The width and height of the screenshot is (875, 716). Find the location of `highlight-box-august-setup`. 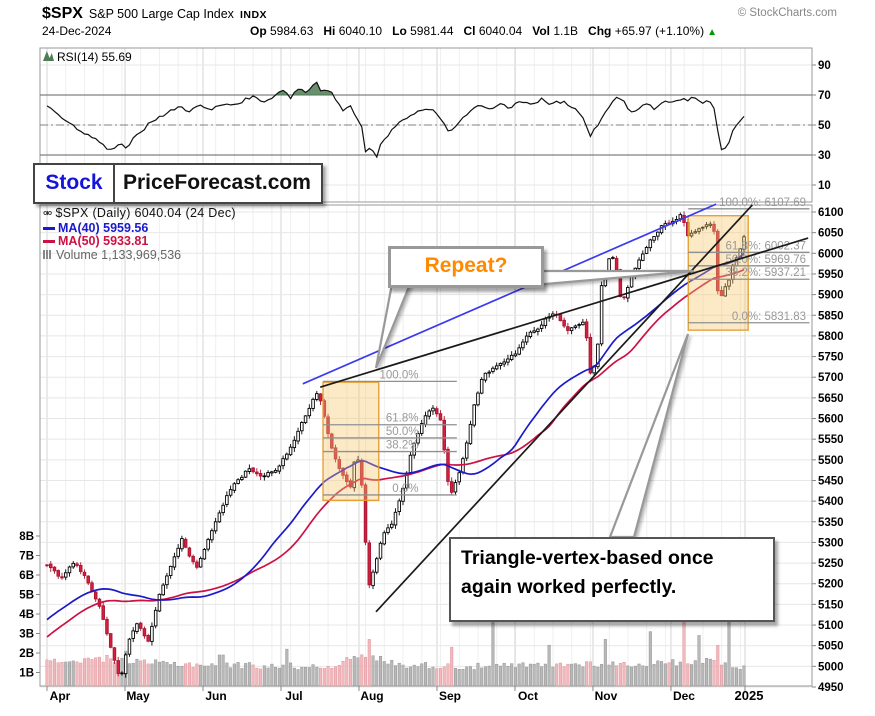

highlight-box-august-setup is located at coordinates (351, 441).